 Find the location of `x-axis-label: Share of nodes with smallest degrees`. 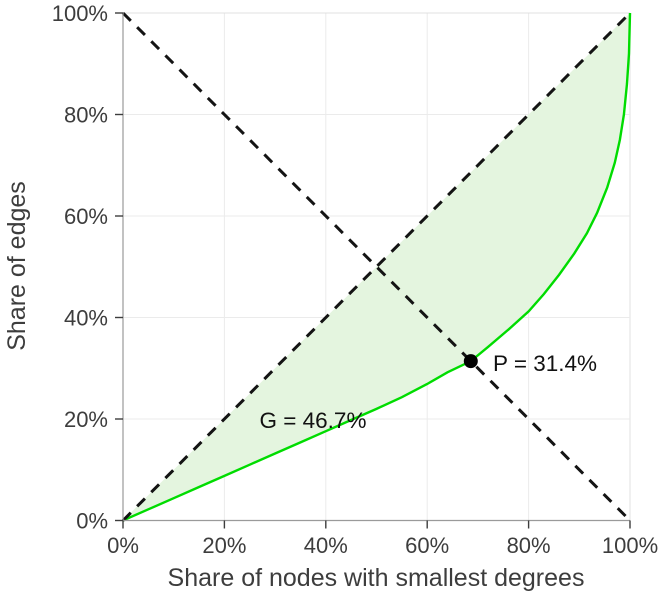

x-axis-label: Share of nodes with smallest degrees is located at coordinates (376, 578).